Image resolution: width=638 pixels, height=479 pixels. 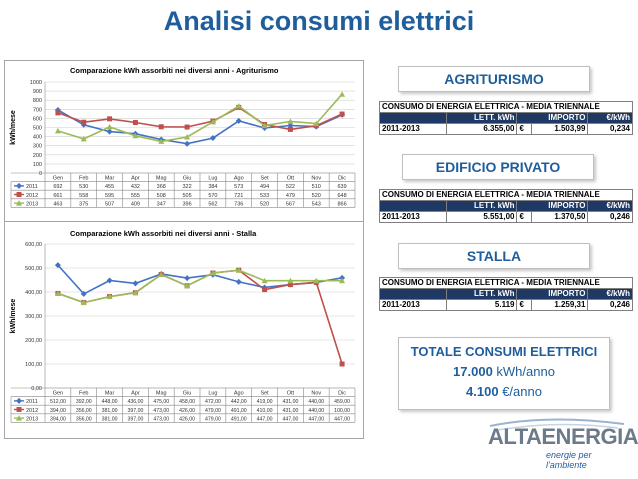 I want to click on data-label: 520, so click(x=316, y=196).